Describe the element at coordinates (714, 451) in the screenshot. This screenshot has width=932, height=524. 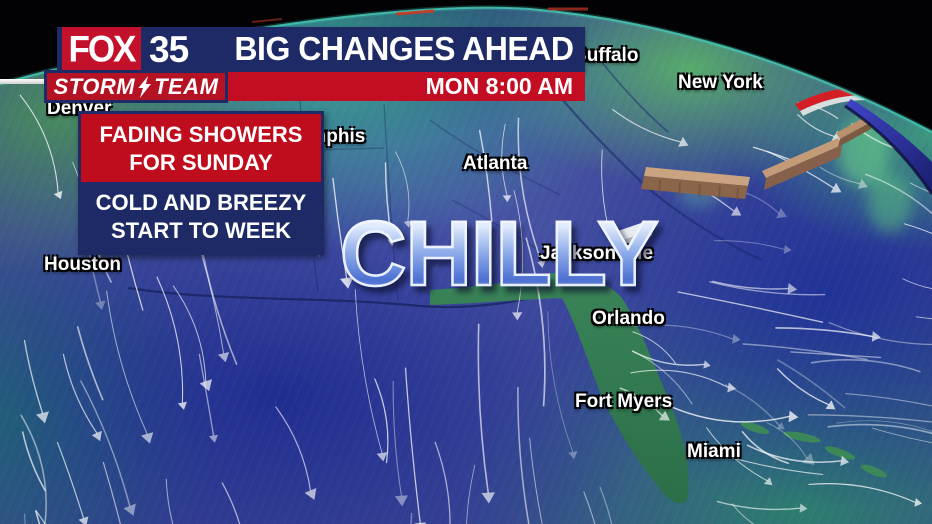
I see `city-label-miami: Miami` at that location.